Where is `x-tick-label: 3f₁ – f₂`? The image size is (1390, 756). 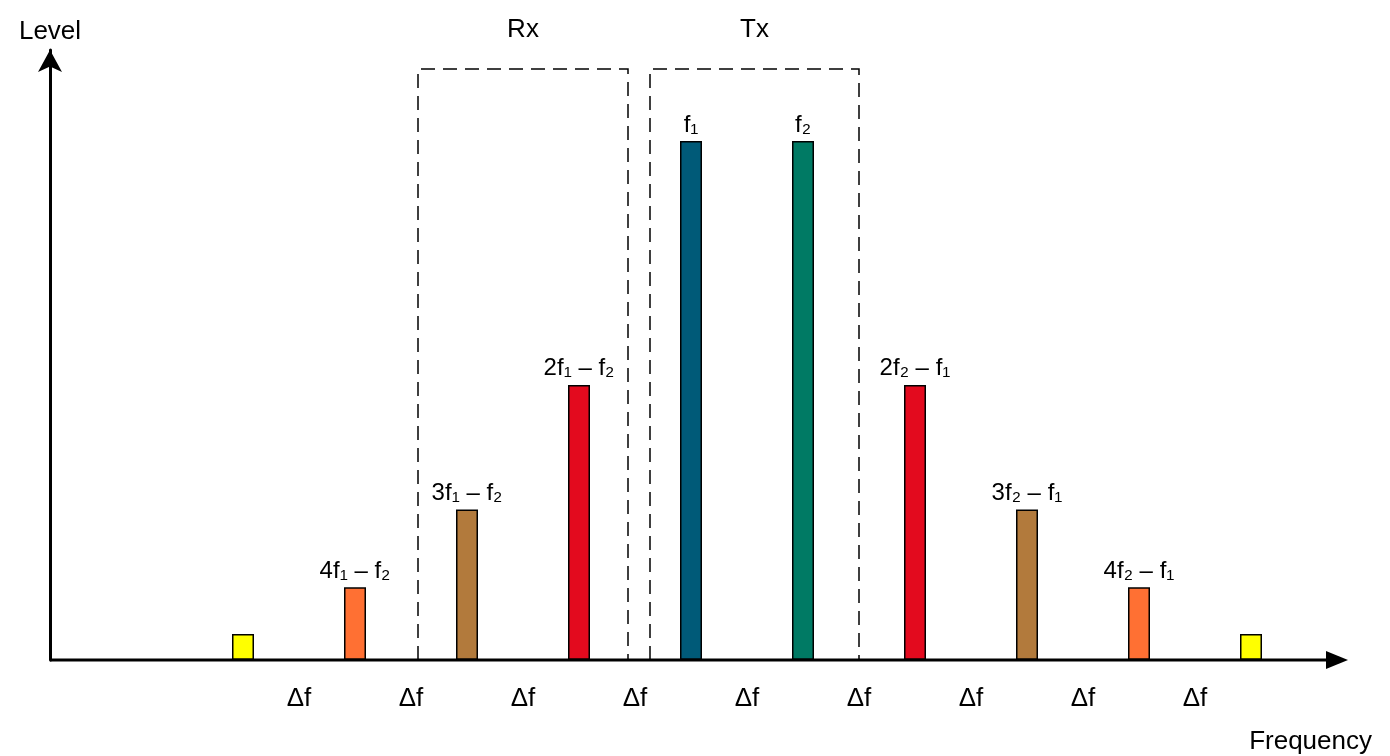
x-tick-label: 3f₁ – f₂ is located at coordinates (467, 491).